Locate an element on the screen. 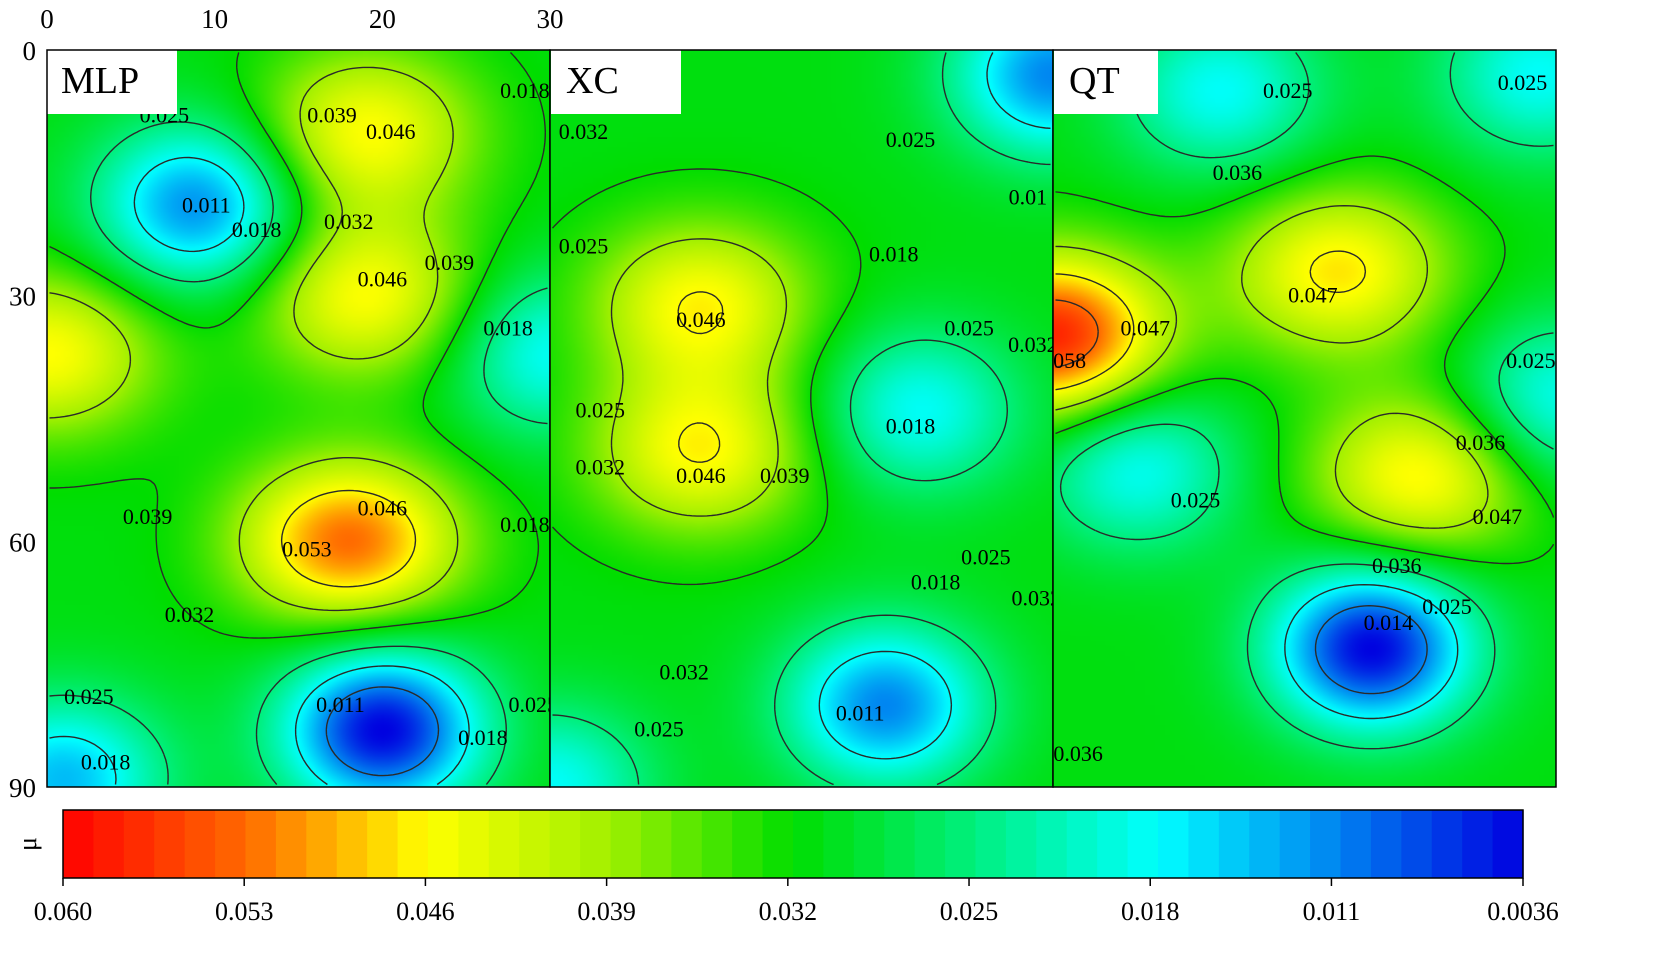 This screenshot has width=1654, height=975. x-tick-label: 20 is located at coordinates (382, 19).